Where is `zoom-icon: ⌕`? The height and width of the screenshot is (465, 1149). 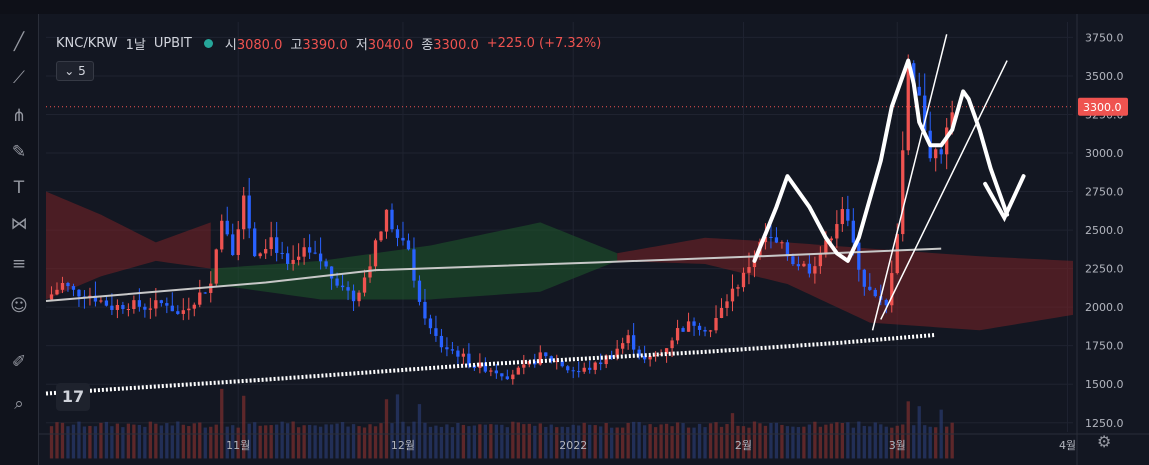
zoom-icon: ⌕ is located at coordinates (19, 404).